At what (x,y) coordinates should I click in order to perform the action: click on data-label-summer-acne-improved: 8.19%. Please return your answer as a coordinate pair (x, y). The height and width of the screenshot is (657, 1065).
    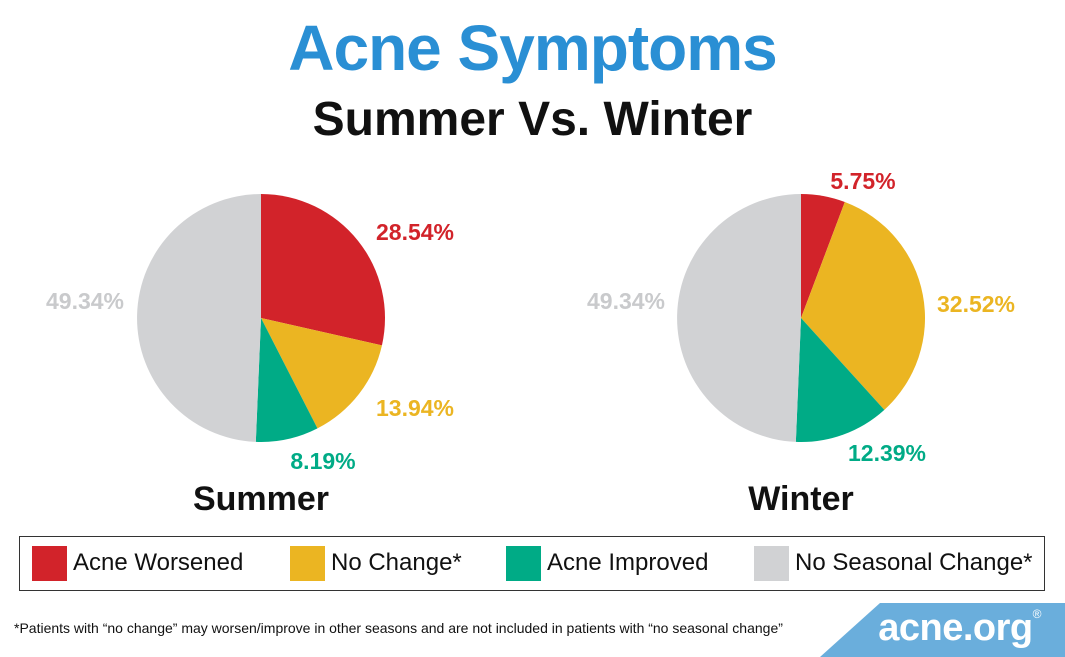
    Looking at the image, I should click on (322, 461).